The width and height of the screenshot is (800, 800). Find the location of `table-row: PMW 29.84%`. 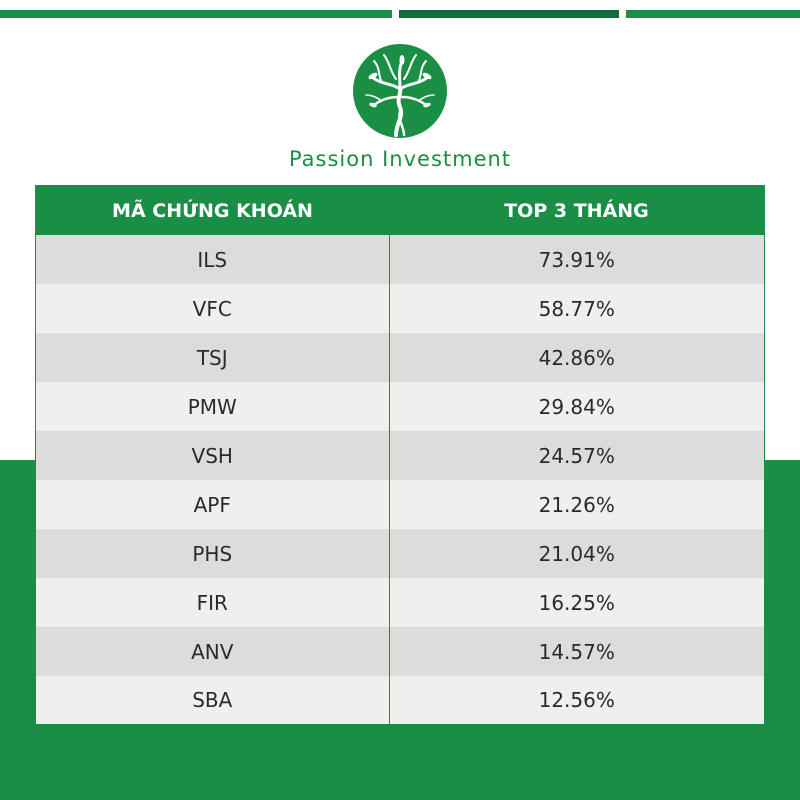

table-row: PMW 29.84% is located at coordinates (400, 406).